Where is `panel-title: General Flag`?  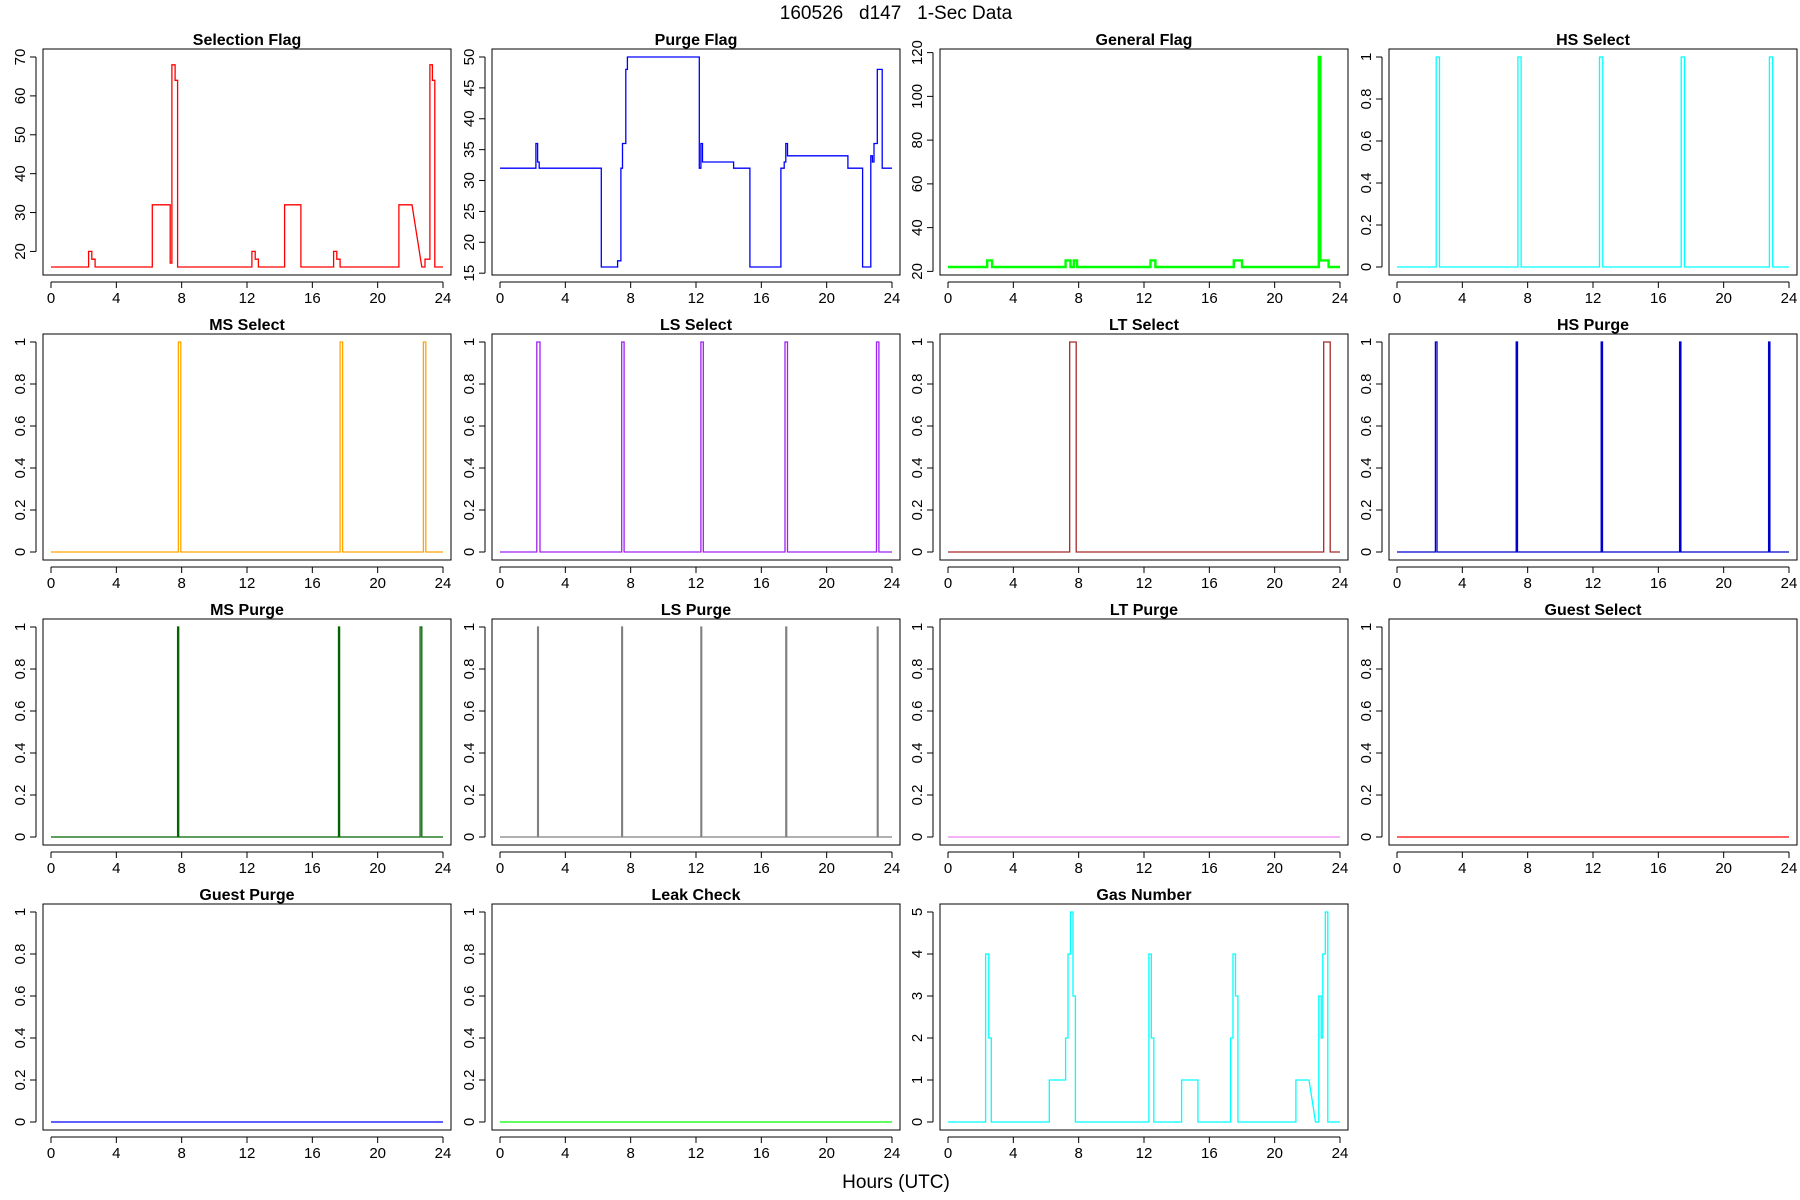 panel-title: General Flag is located at coordinates (1144, 40).